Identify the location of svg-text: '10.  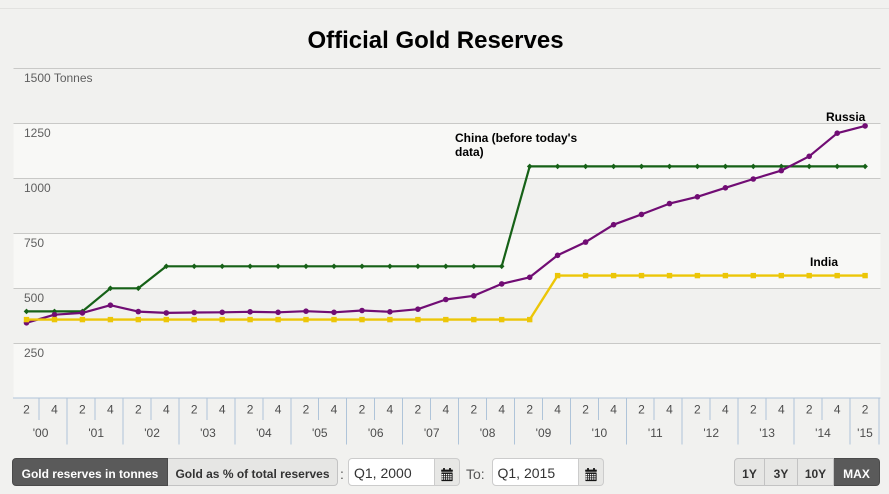
(600, 433).